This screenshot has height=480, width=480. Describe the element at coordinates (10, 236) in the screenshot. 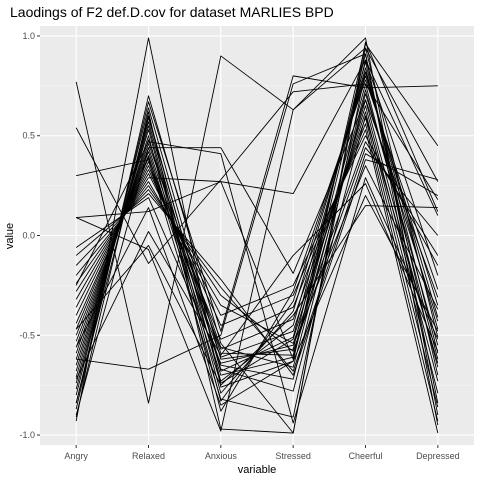

I see `y-axis-title: value` at that location.